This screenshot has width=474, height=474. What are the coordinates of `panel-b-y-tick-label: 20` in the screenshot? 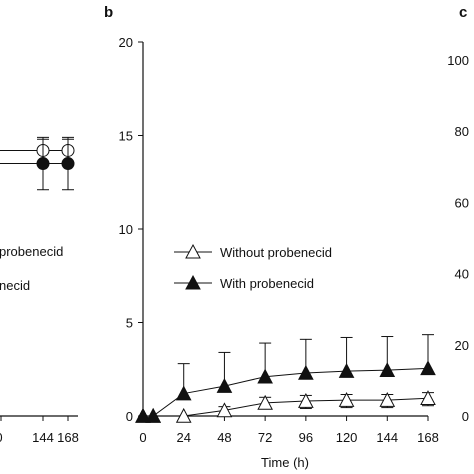 It's located at (126, 42).